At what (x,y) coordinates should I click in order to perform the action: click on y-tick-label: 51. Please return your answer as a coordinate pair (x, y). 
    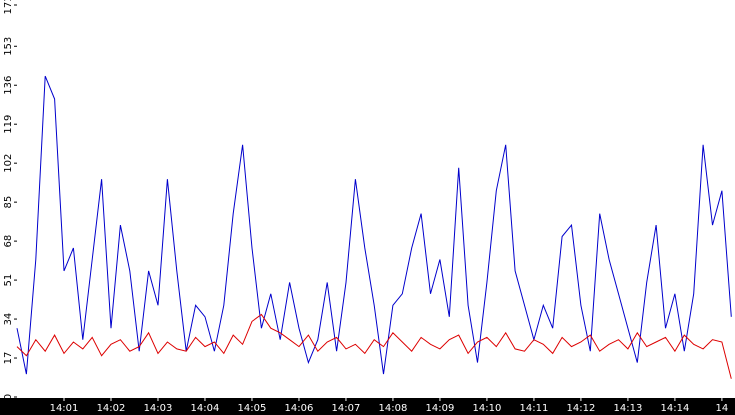
    Looking at the image, I should click on (8, 280).